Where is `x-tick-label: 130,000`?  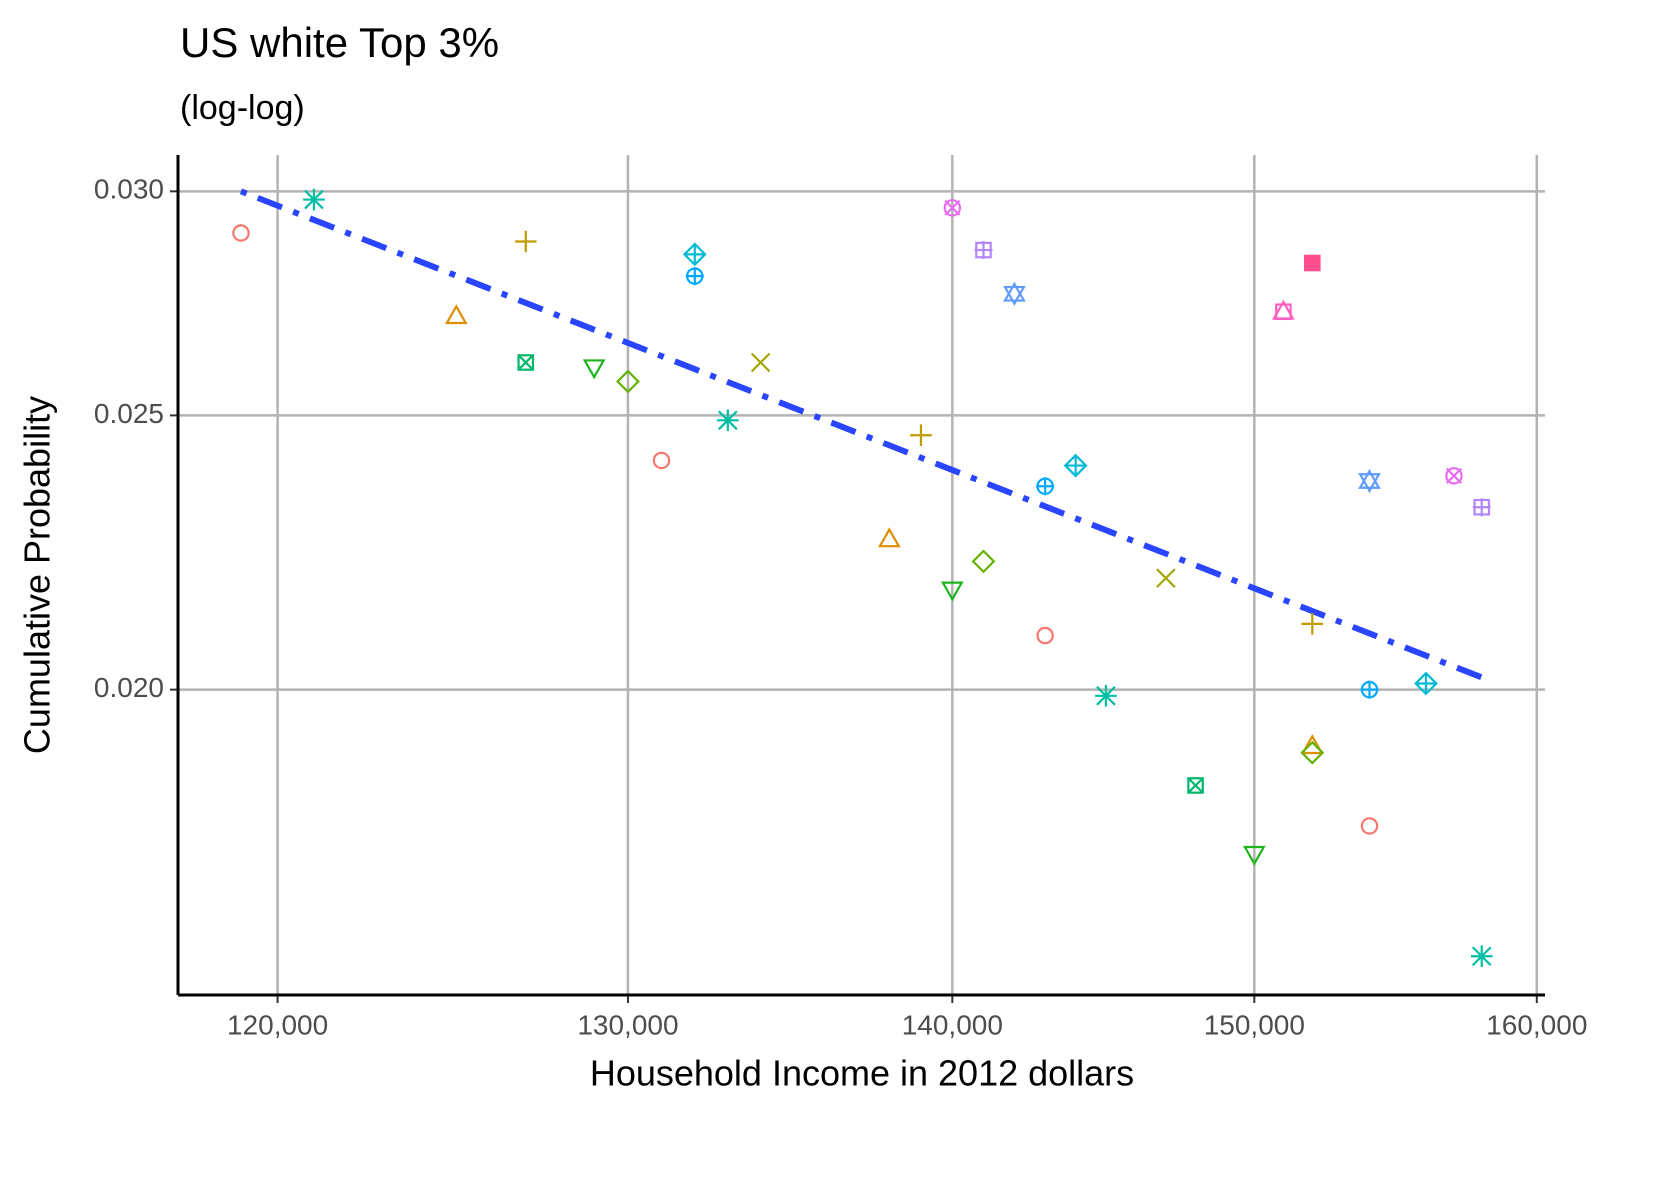
x-tick-label: 130,000 is located at coordinates (627, 1024).